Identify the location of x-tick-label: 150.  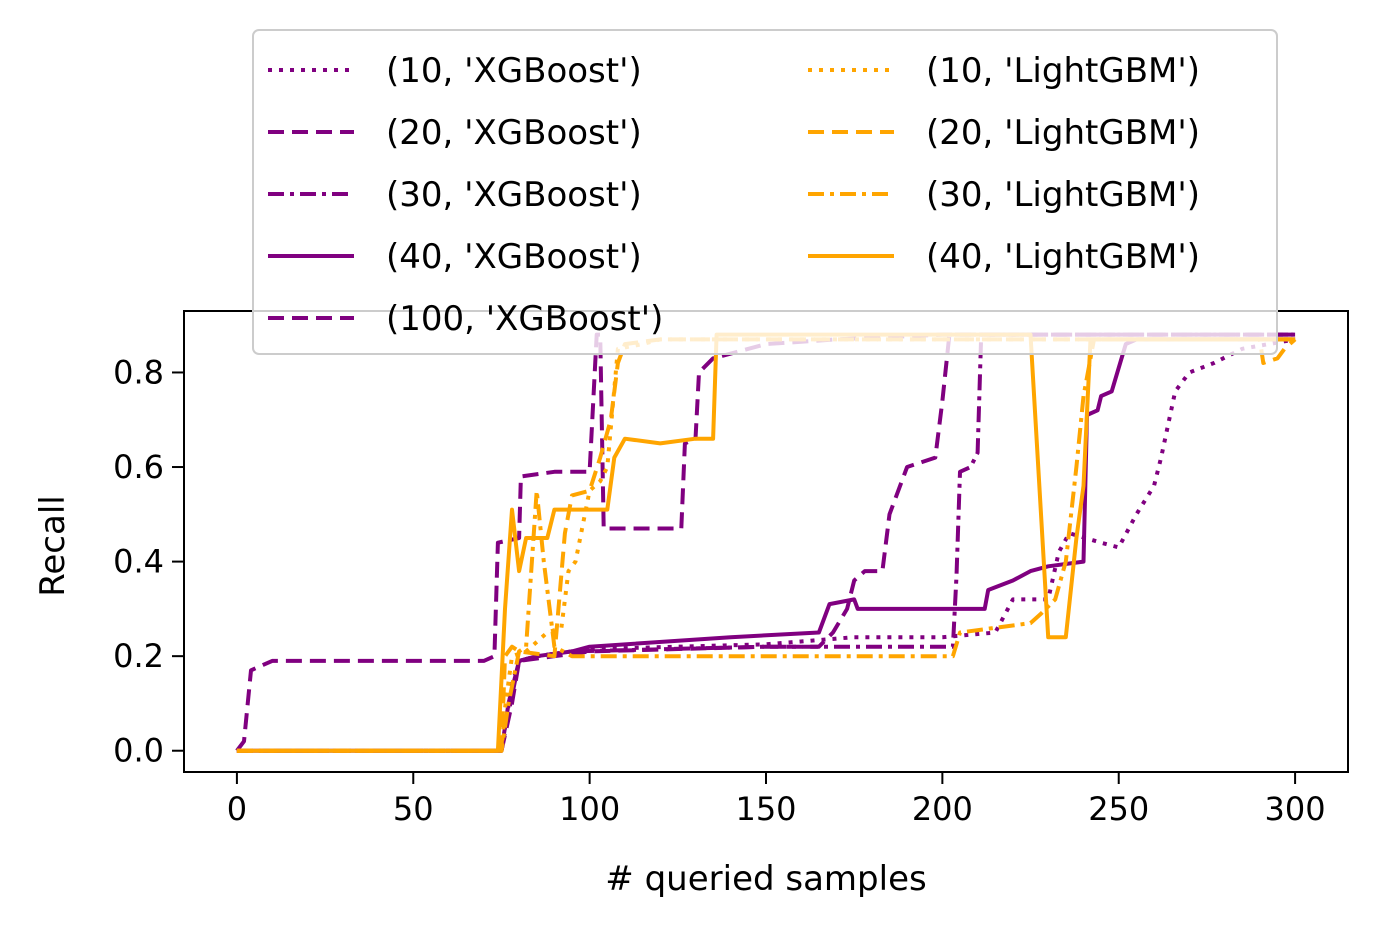
(765, 809).